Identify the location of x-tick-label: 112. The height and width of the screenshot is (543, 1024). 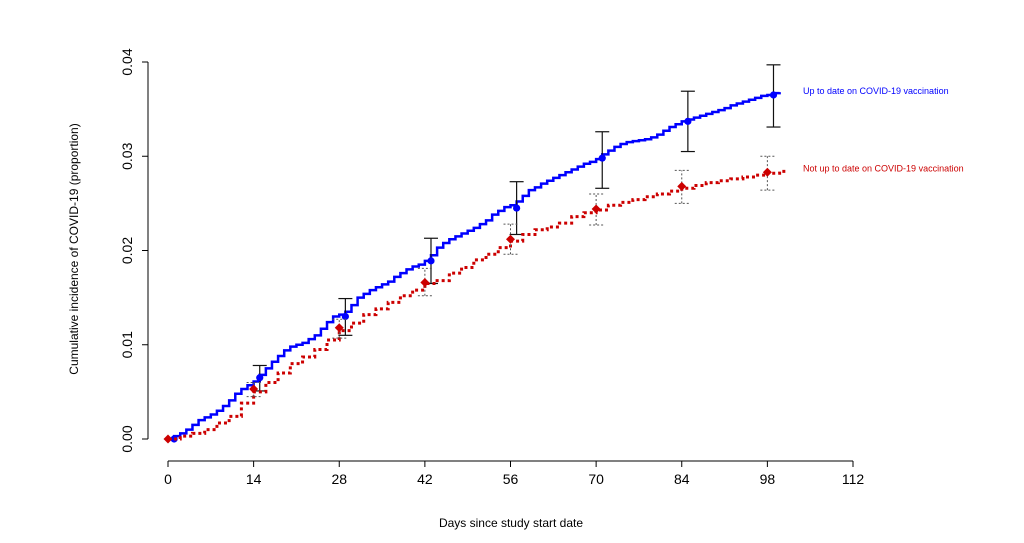
(853, 479).